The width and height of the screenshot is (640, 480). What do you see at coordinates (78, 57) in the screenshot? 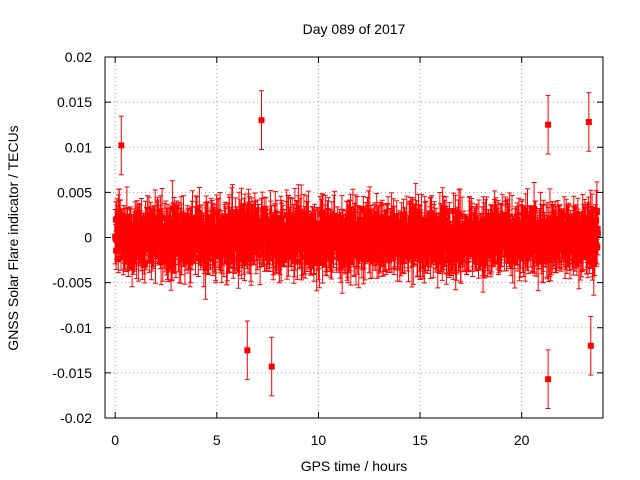
I see `y-tick-label: 0.02` at bounding box center [78, 57].